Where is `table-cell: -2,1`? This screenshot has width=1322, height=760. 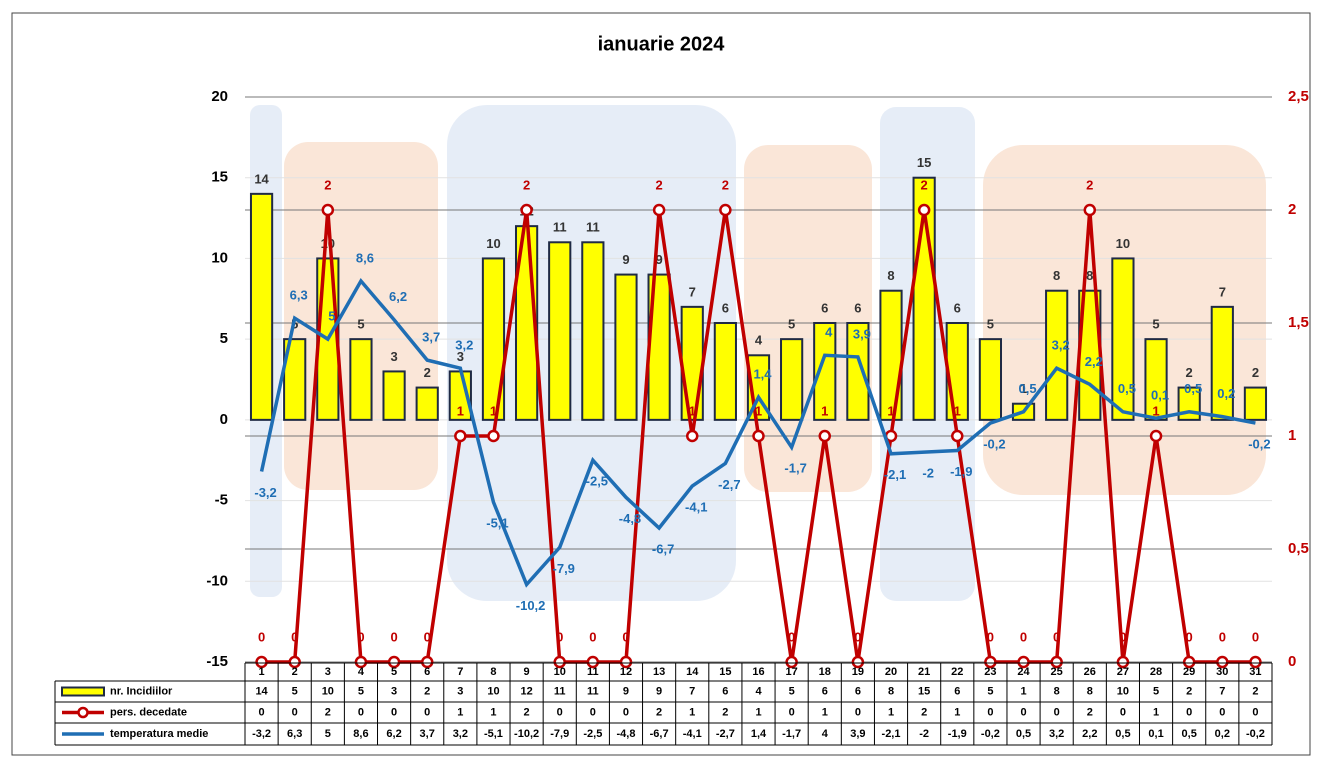 table-cell: -2,1 is located at coordinates (891, 734).